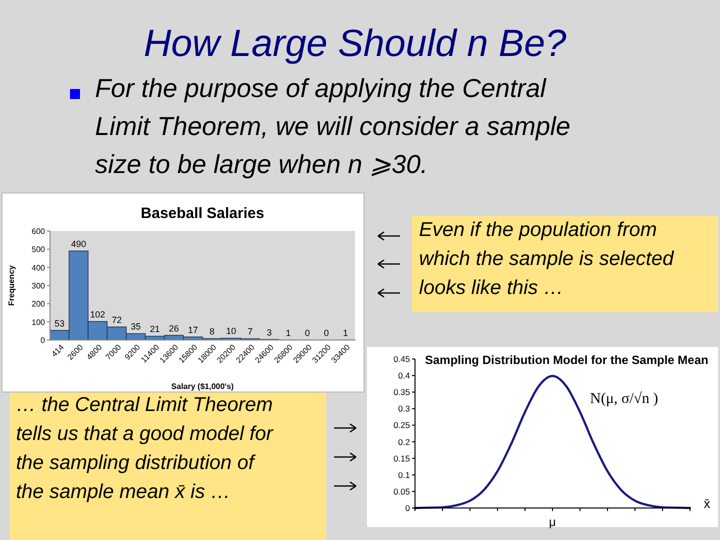  Describe the element at coordinates (117, 319) in the screenshot. I see `data-label: 72` at that location.